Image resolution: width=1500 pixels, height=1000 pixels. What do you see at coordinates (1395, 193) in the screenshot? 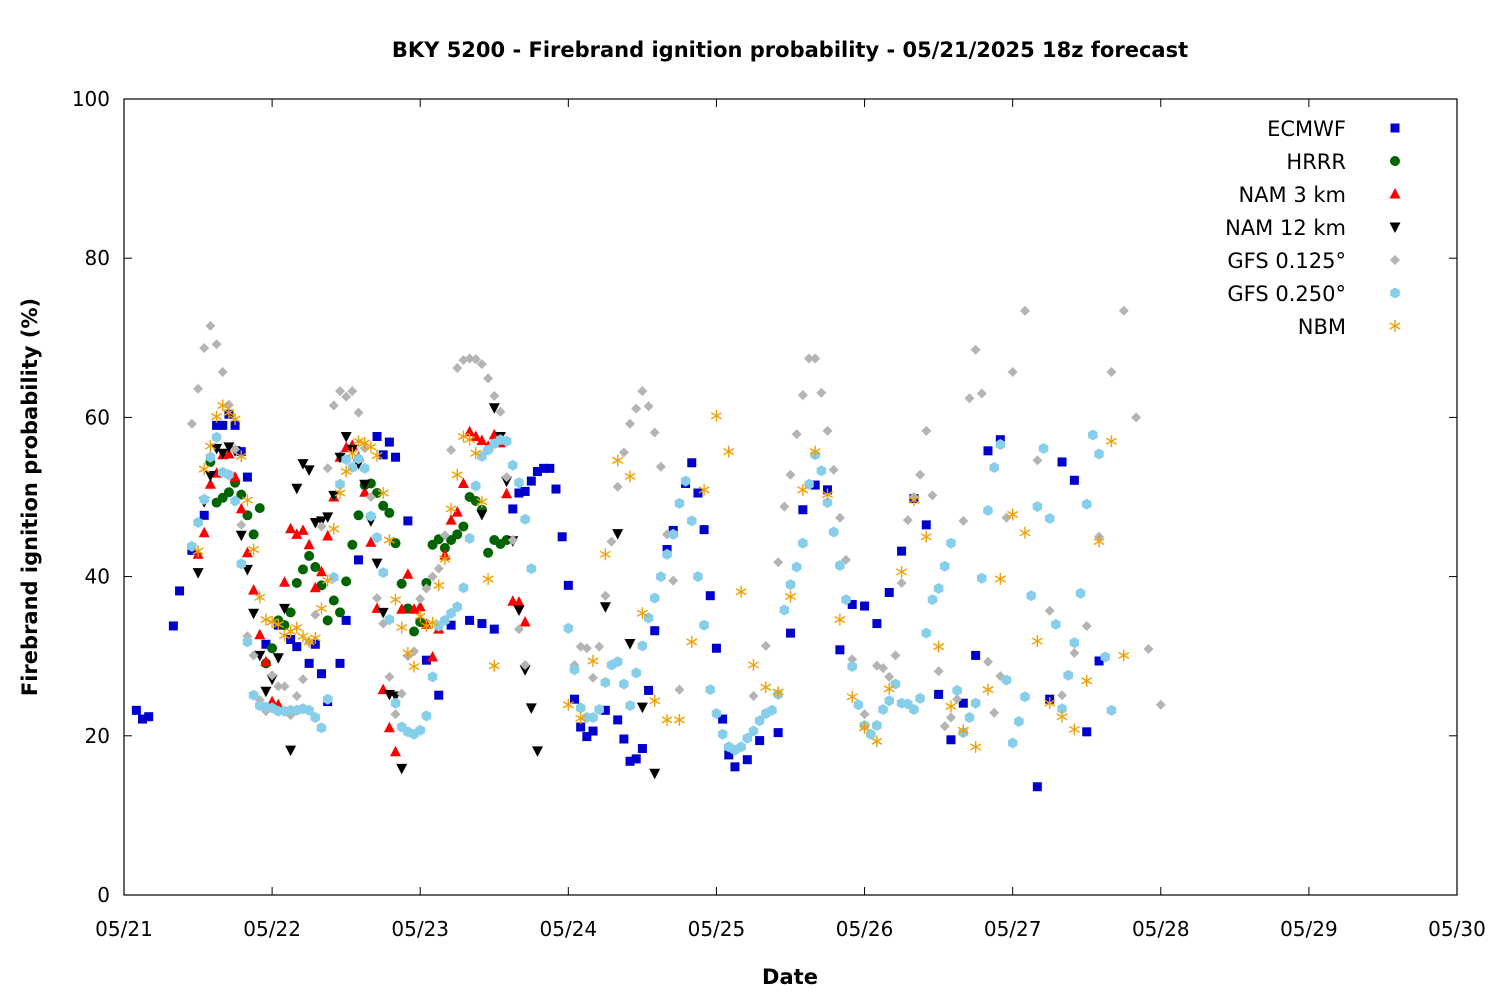
I see `legend-marker` at bounding box center [1395, 193].